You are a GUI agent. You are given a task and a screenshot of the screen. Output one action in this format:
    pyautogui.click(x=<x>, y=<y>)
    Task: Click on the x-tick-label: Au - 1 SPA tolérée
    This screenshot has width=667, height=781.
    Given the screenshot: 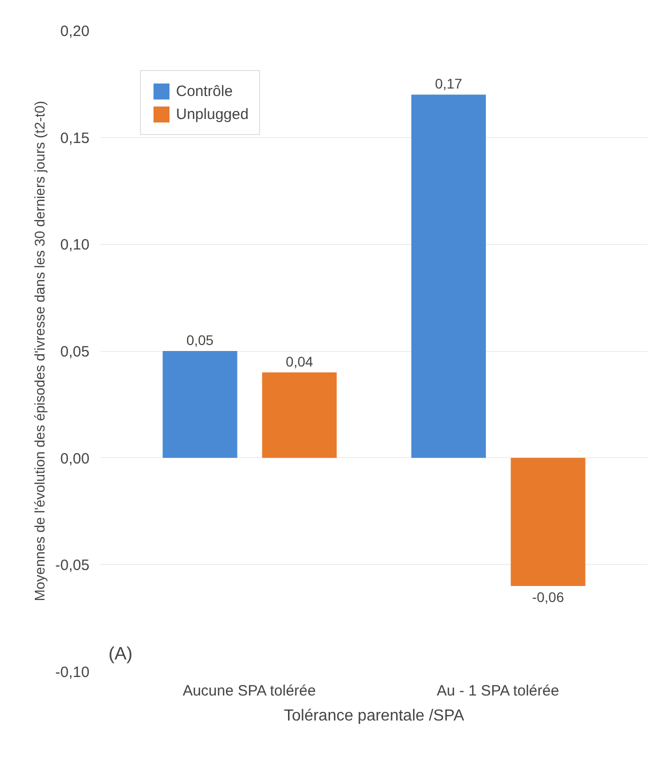 What is the action you would take?
    pyautogui.click(x=498, y=691)
    